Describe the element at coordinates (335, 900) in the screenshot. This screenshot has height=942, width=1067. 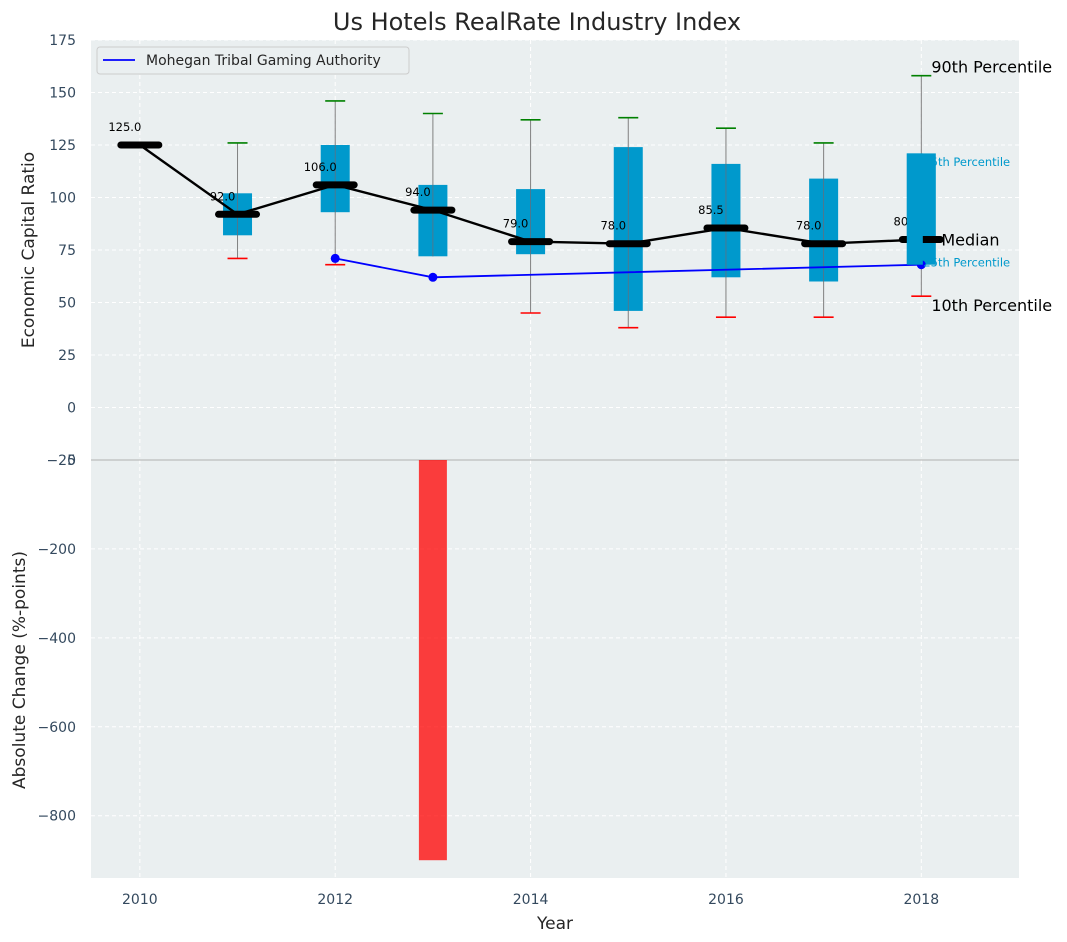
I see `x-tick-label: 2012` at that location.